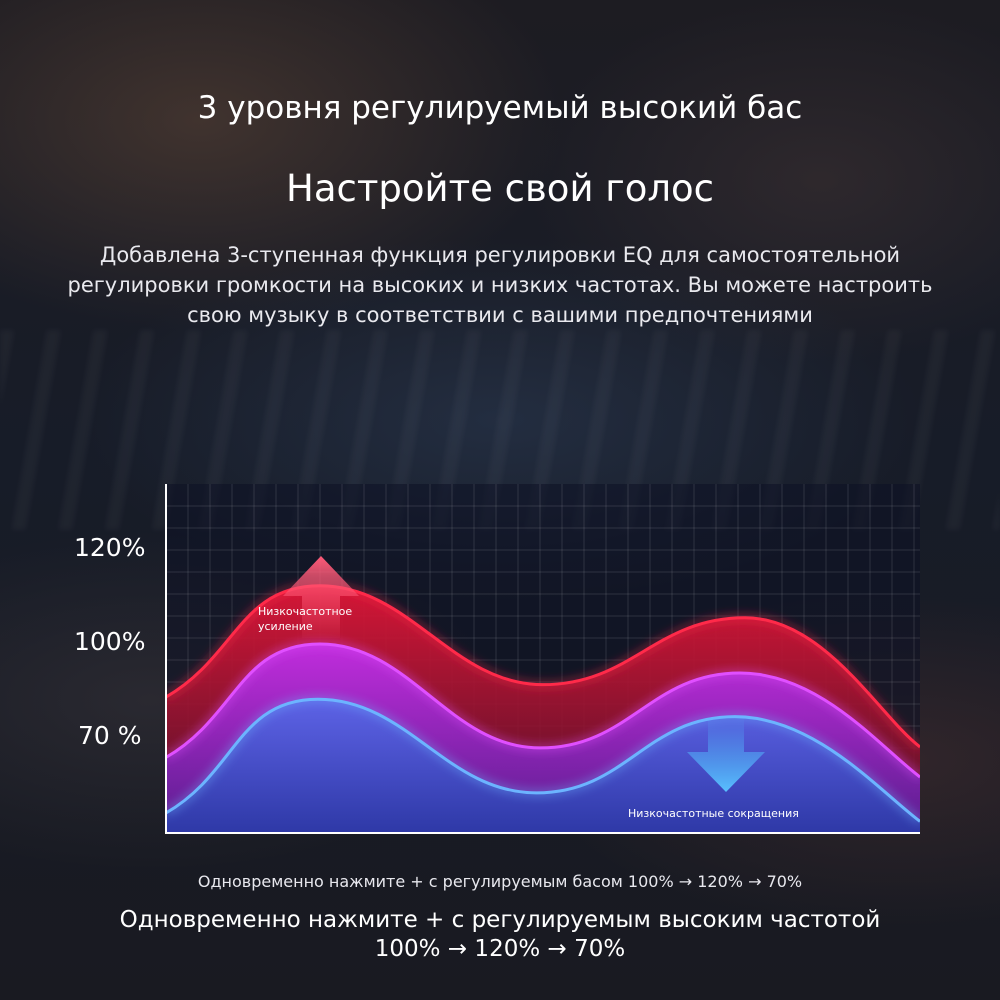 This screenshot has width=1000, height=1000. What do you see at coordinates (321, 597) in the screenshot?
I see `arrow-up-icon` at bounding box center [321, 597].